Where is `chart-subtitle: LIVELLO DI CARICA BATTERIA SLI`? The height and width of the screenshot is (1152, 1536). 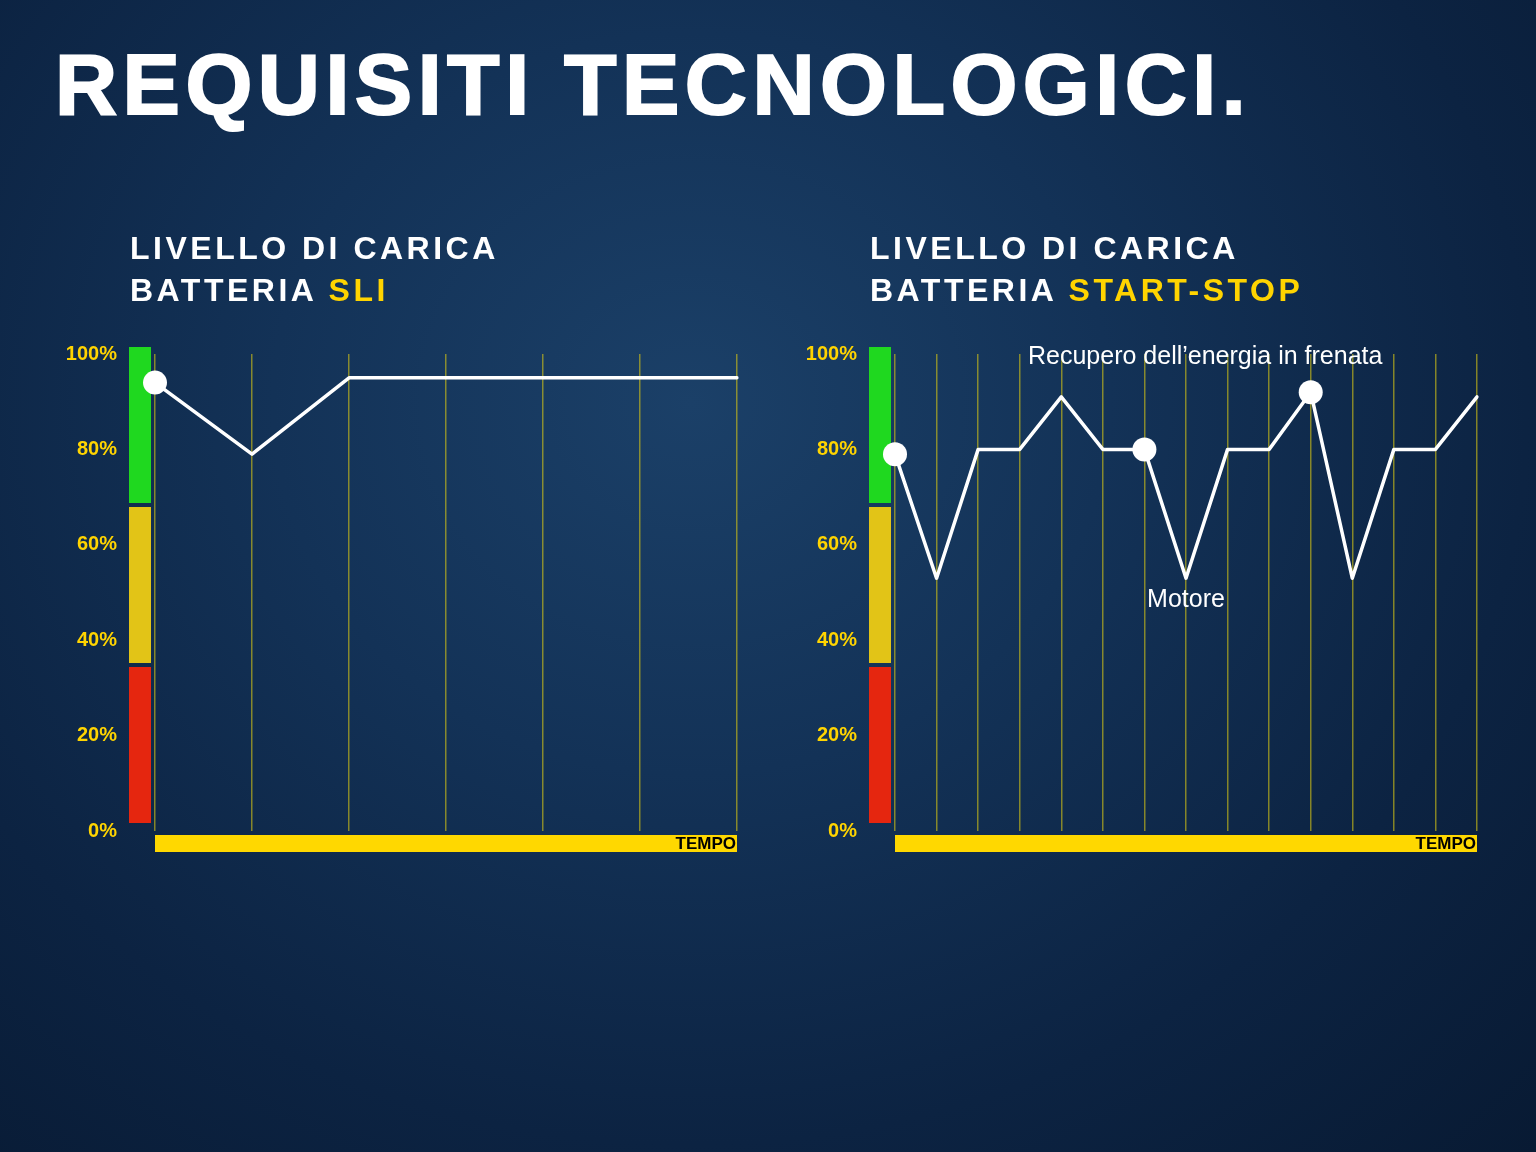 chart-subtitle: LIVELLO DI CARICA BATTERIA SLI is located at coordinates (314, 269).